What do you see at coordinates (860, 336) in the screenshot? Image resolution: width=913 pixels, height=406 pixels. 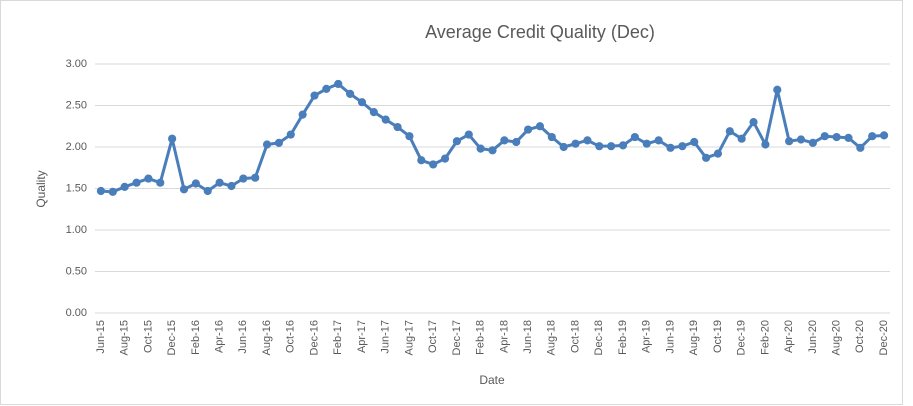 I see `x-tick-label: Oct-20` at bounding box center [860, 336].